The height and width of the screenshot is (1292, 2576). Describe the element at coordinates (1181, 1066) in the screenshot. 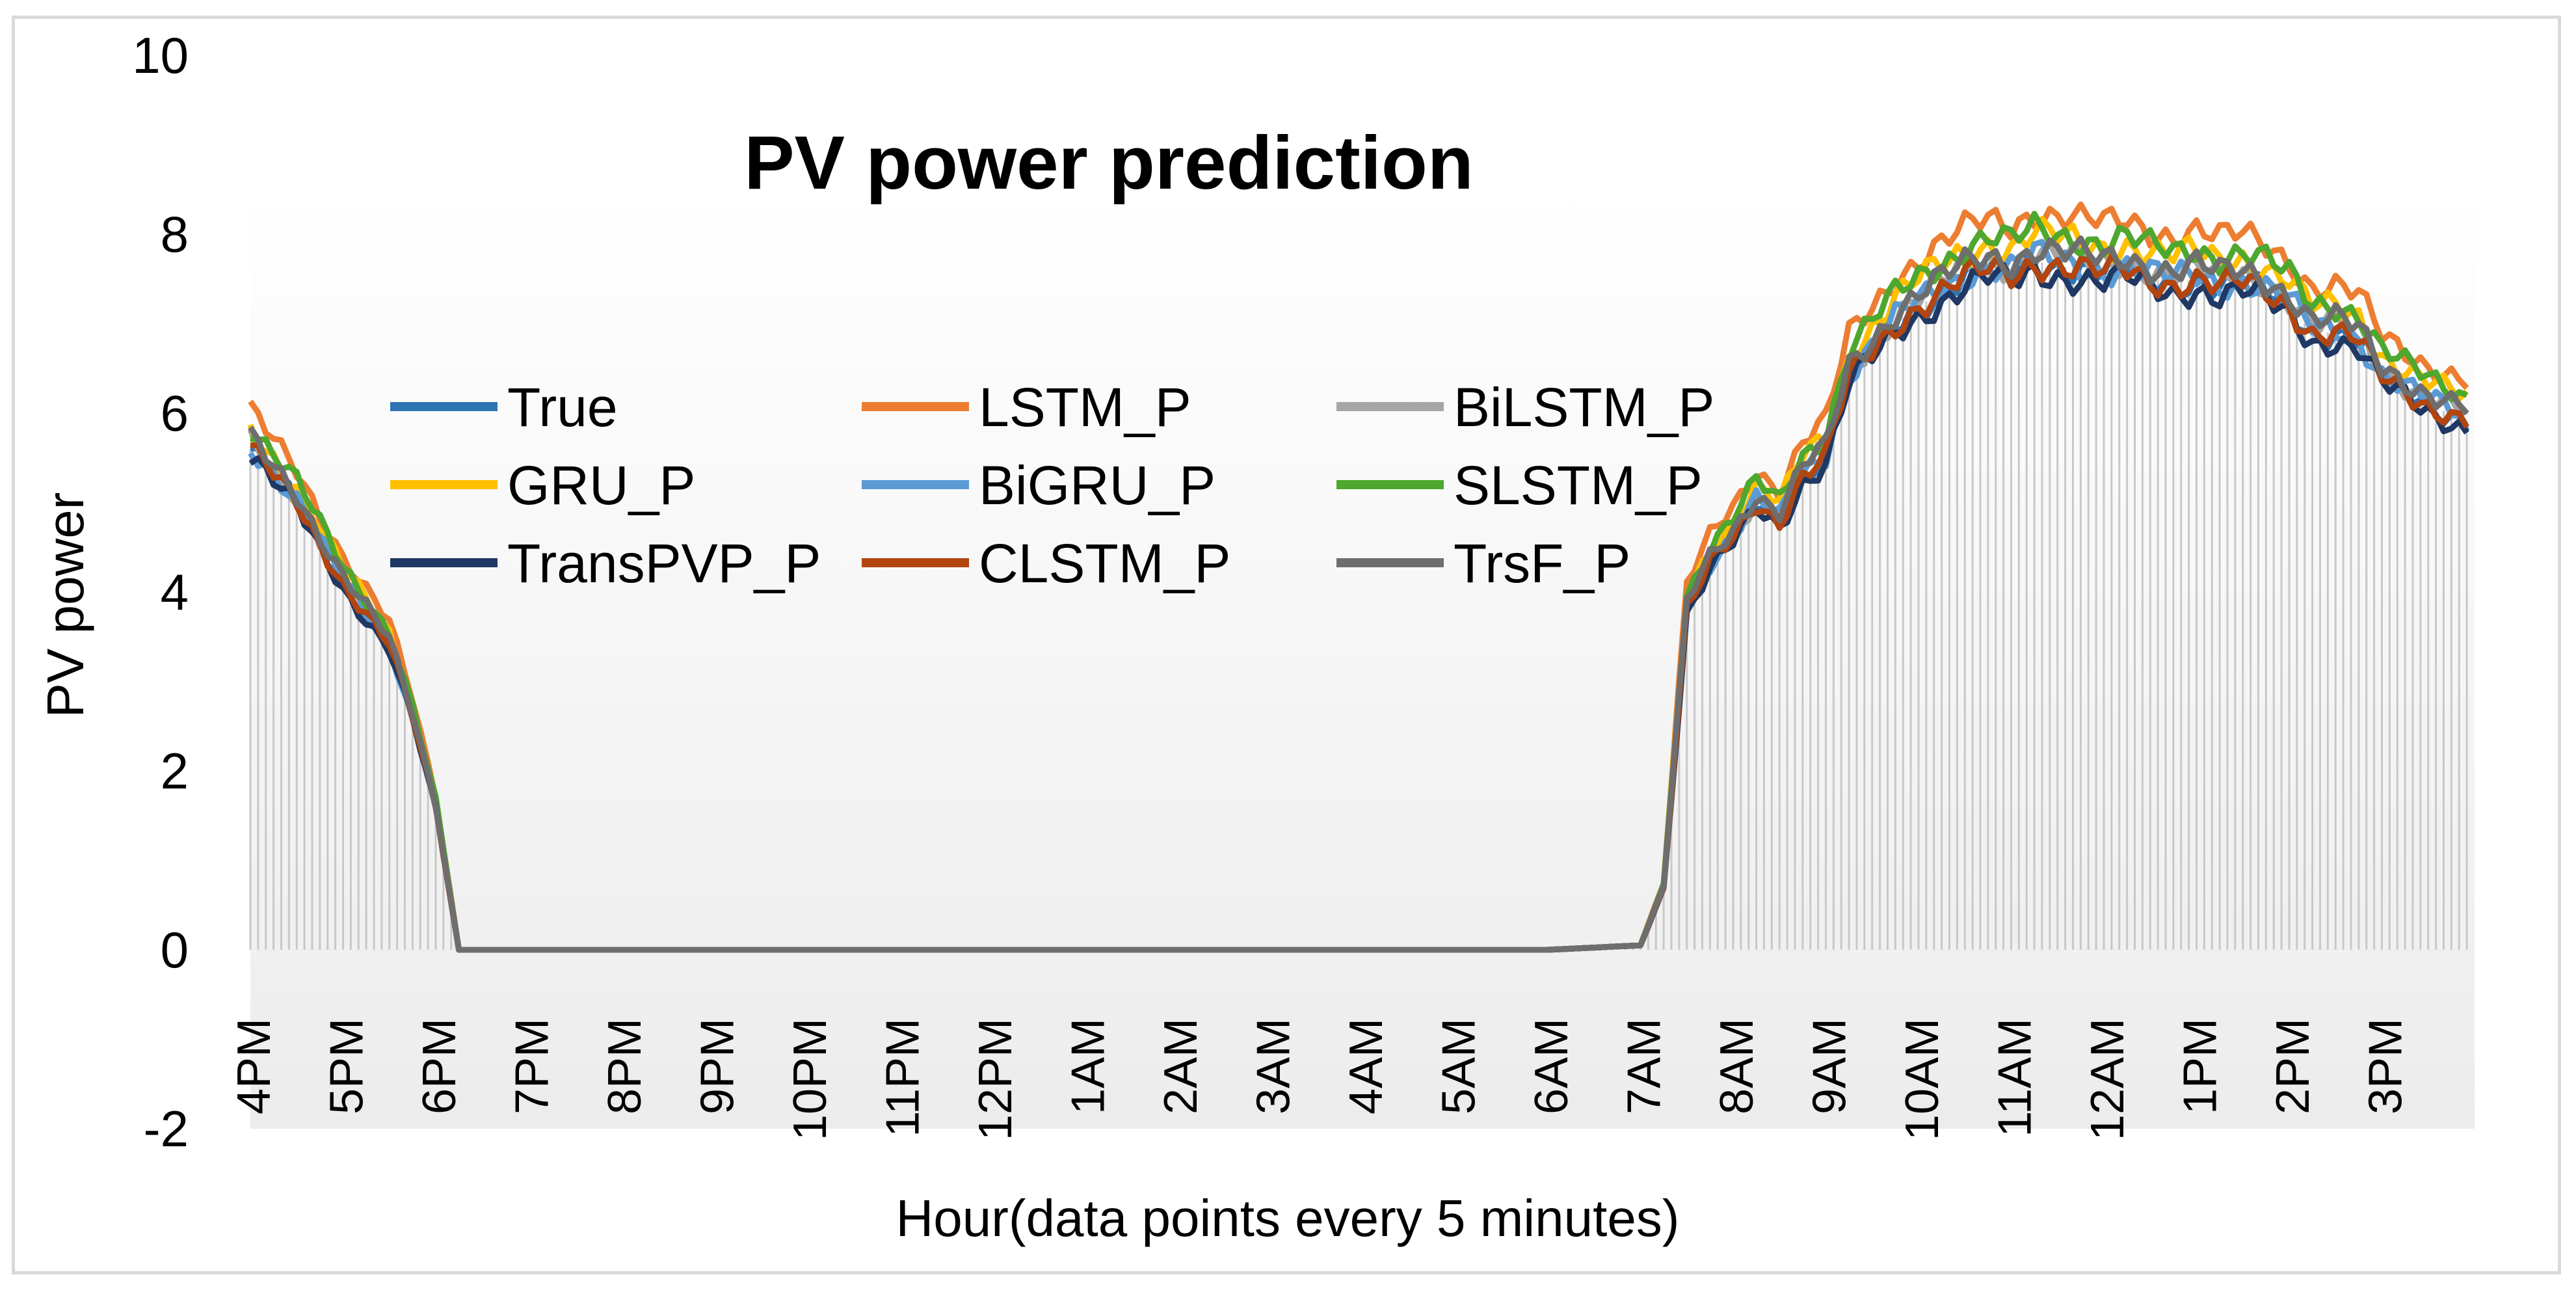

I see `x-tick-label: 2AM` at that location.